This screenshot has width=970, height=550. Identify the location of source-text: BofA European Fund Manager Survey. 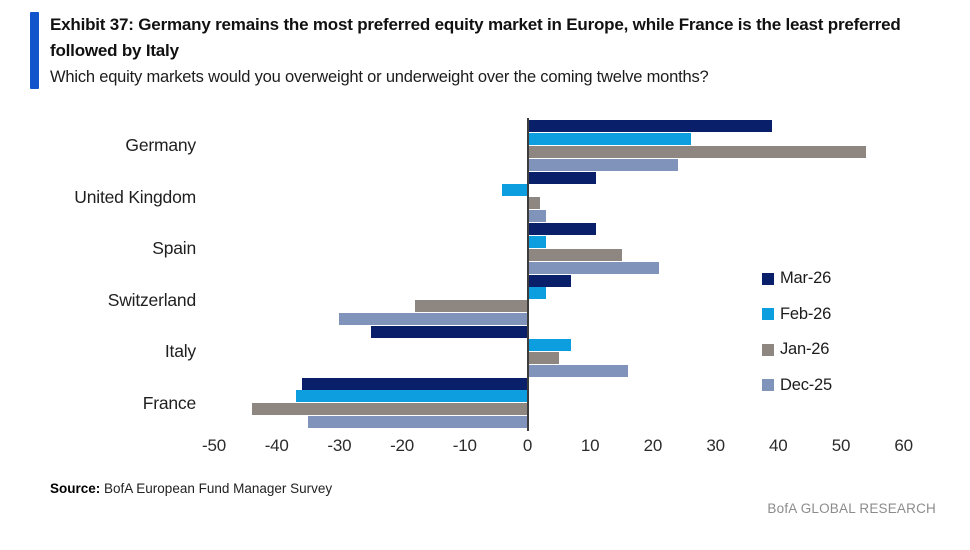
(216, 488).